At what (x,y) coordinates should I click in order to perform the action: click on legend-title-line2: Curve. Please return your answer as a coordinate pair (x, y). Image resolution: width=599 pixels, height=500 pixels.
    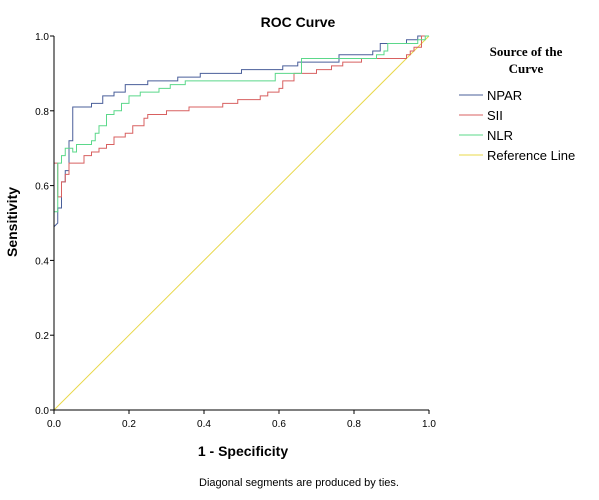
    Looking at the image, I should click on (526, 68).